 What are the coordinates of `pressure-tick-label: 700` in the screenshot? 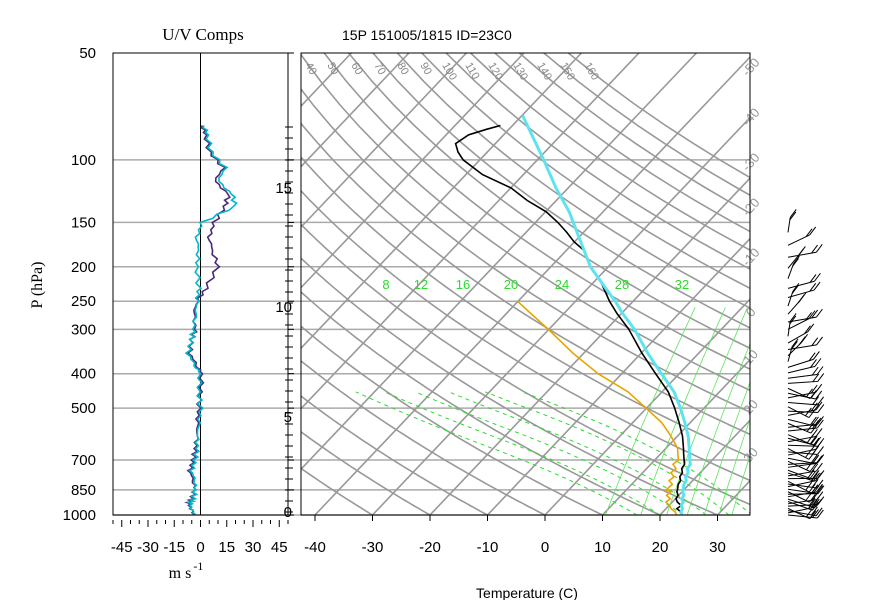 It's located at (83, 460).